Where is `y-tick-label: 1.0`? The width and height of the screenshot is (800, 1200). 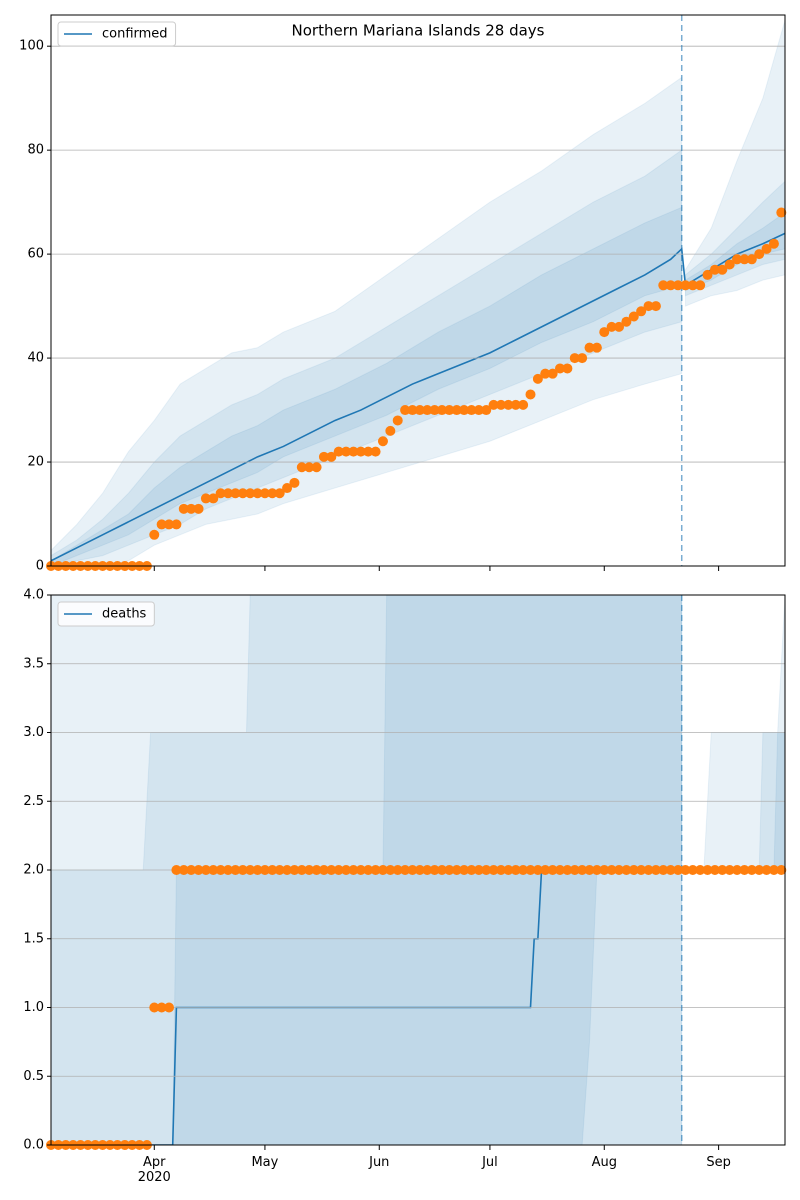
y-tick-label: 1.0 is located at coordinates (33, 1007).